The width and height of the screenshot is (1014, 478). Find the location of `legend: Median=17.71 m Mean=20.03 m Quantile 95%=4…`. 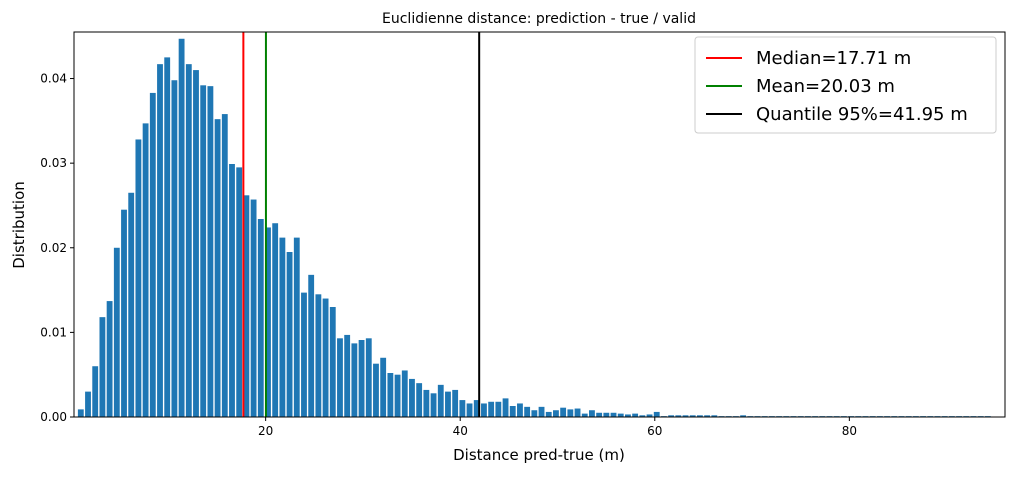

legend: Median=17.71 m Mean=20.03 m Quantile 95%=4… is located at coordinates (845, 85).